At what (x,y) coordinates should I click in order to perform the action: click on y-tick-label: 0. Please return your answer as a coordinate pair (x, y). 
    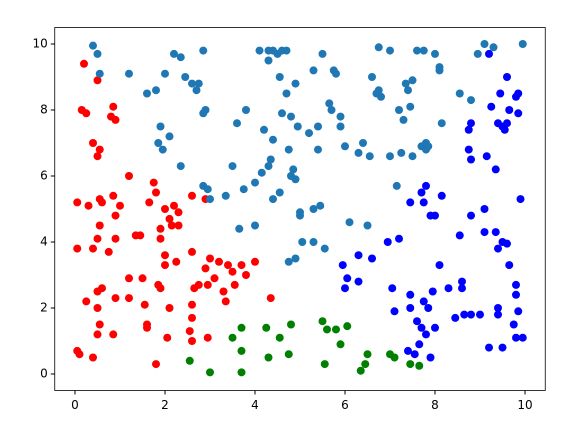
    Looking at the image, I should click on (44, 374).